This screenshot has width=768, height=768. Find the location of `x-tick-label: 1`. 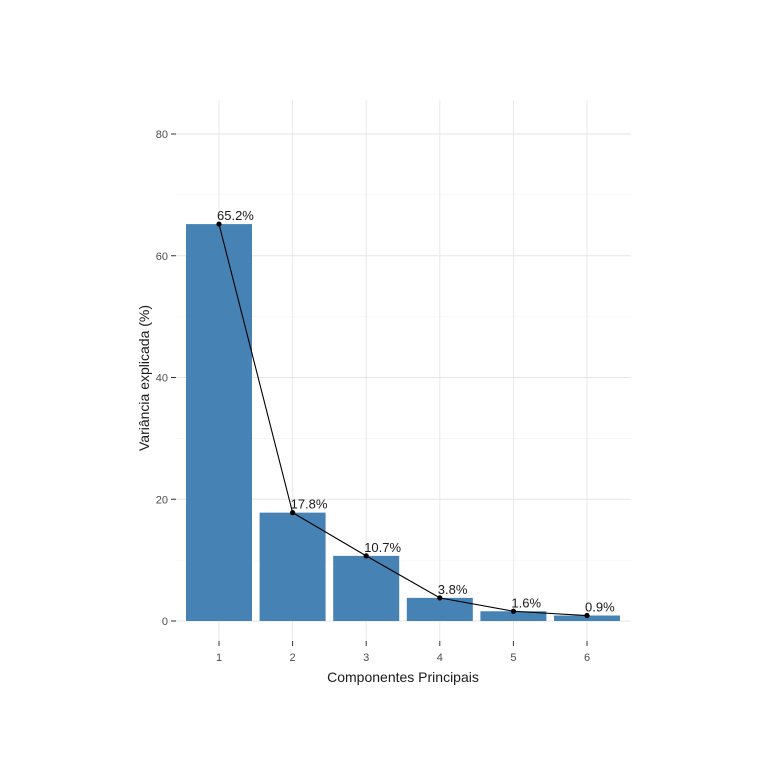

x-tick-label: 1 is located at coordinates (219, 658).